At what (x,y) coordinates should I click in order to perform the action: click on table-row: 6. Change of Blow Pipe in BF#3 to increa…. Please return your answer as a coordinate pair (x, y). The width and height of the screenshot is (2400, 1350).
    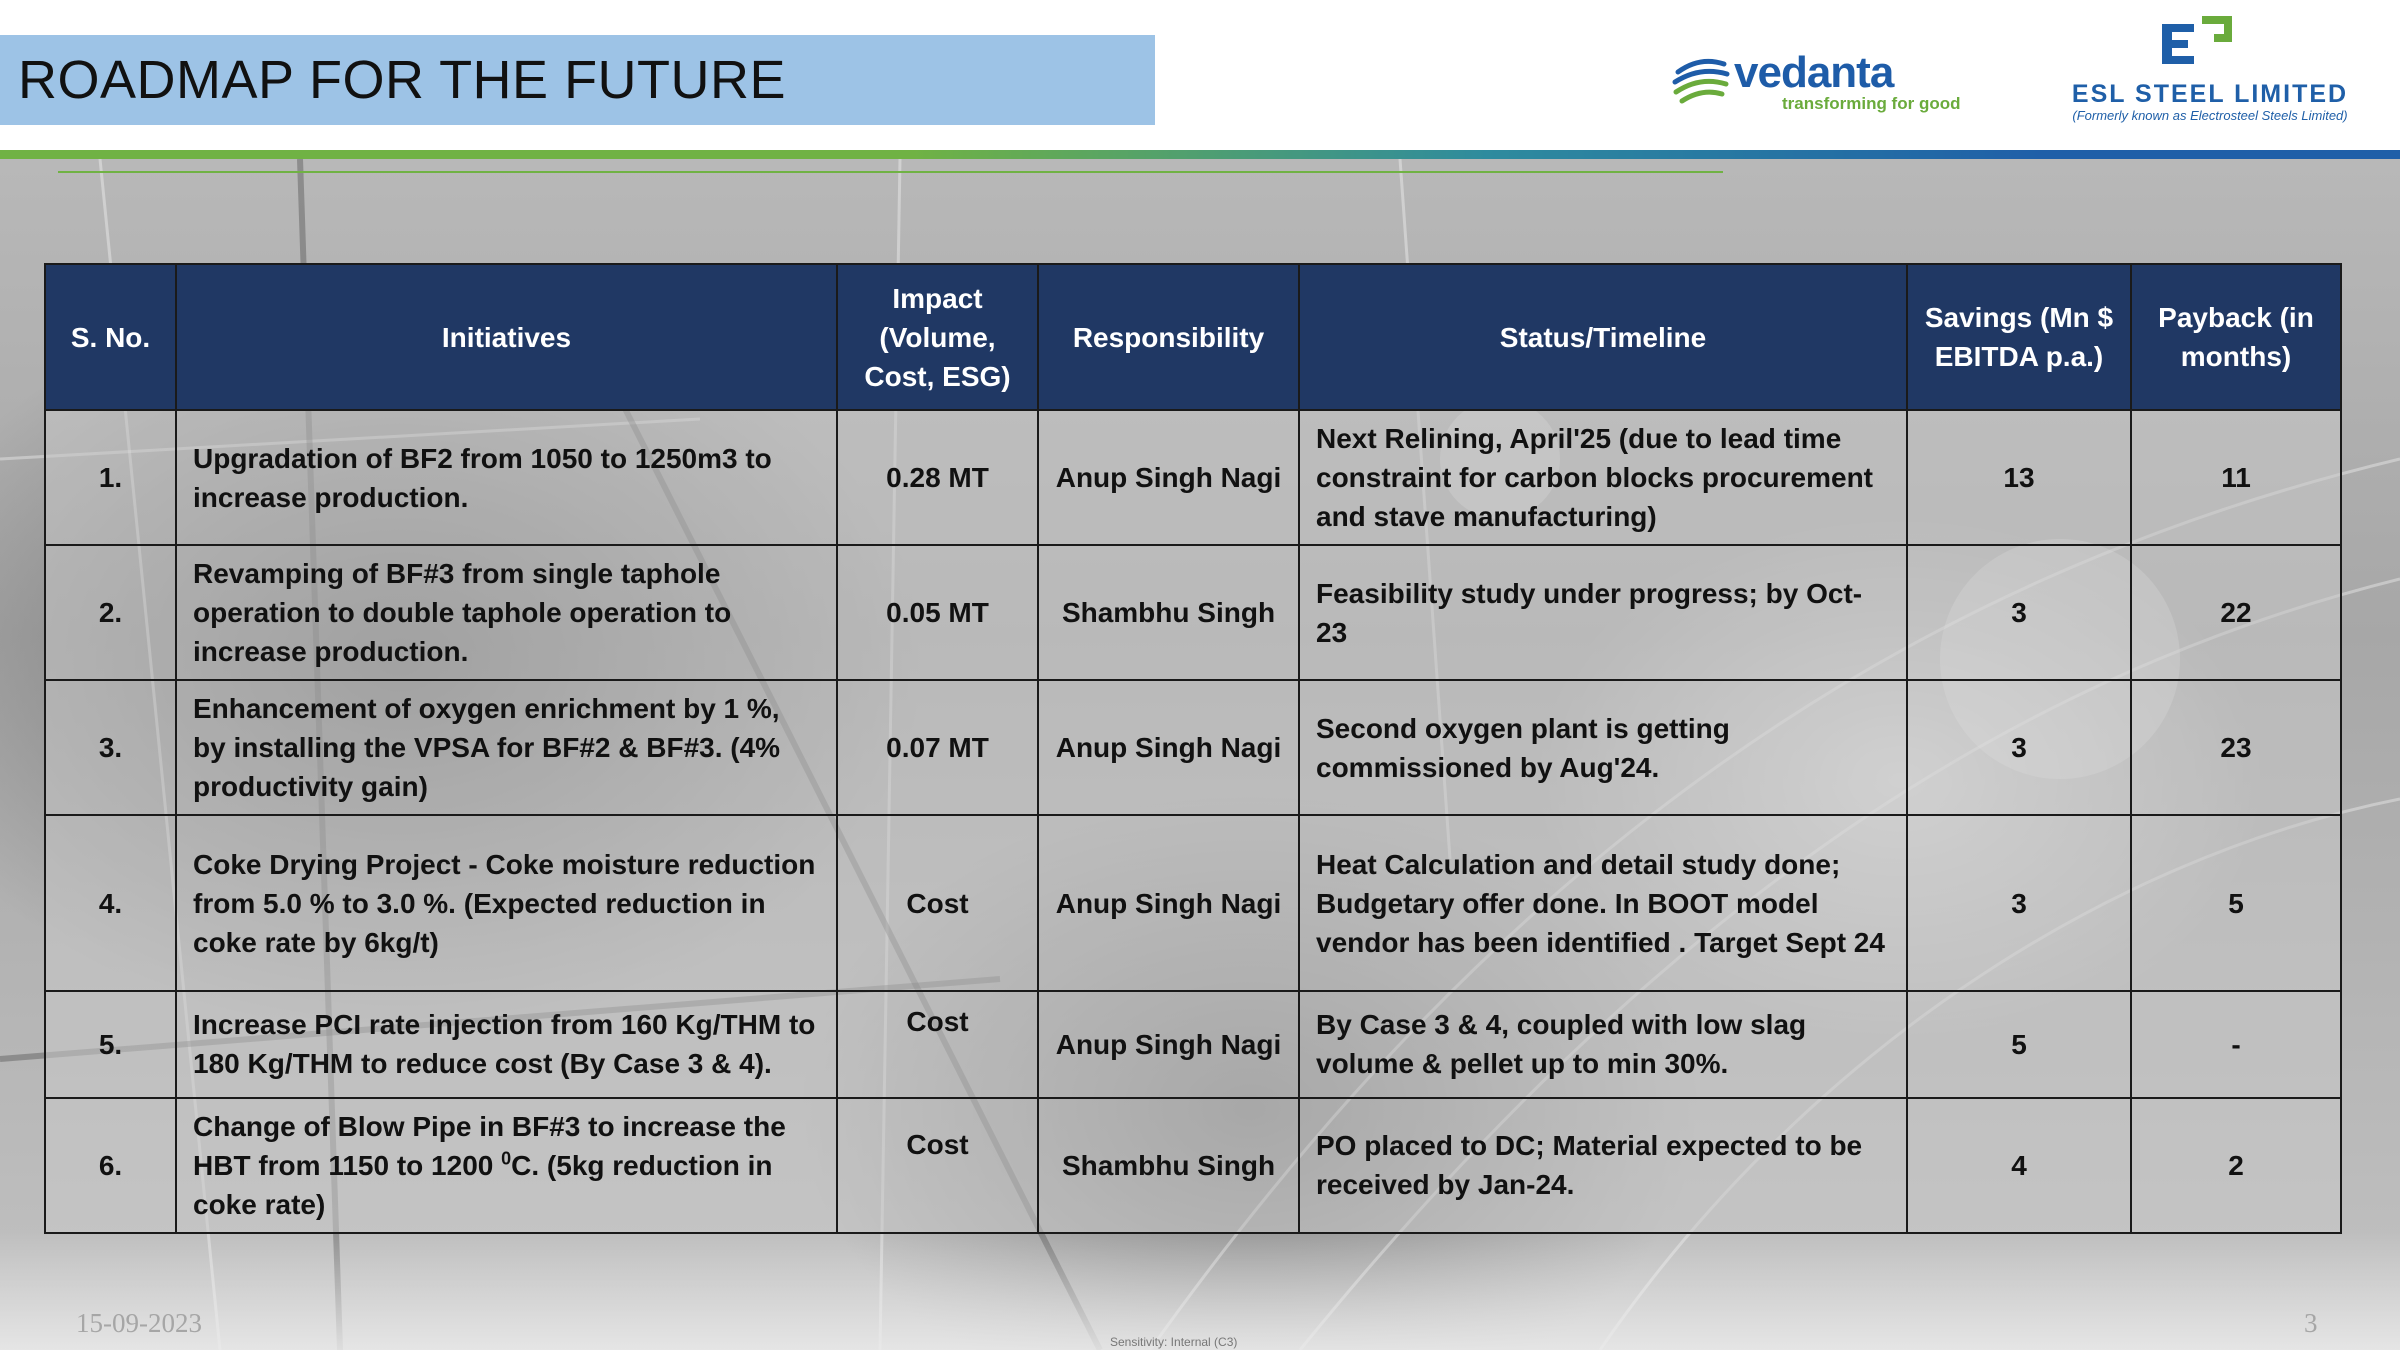
    Looking at the image, I should click on (1193, 1165).